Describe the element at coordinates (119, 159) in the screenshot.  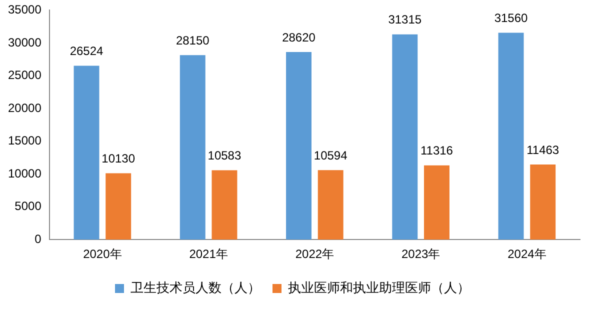
I see `data-label: 10130` at that location.